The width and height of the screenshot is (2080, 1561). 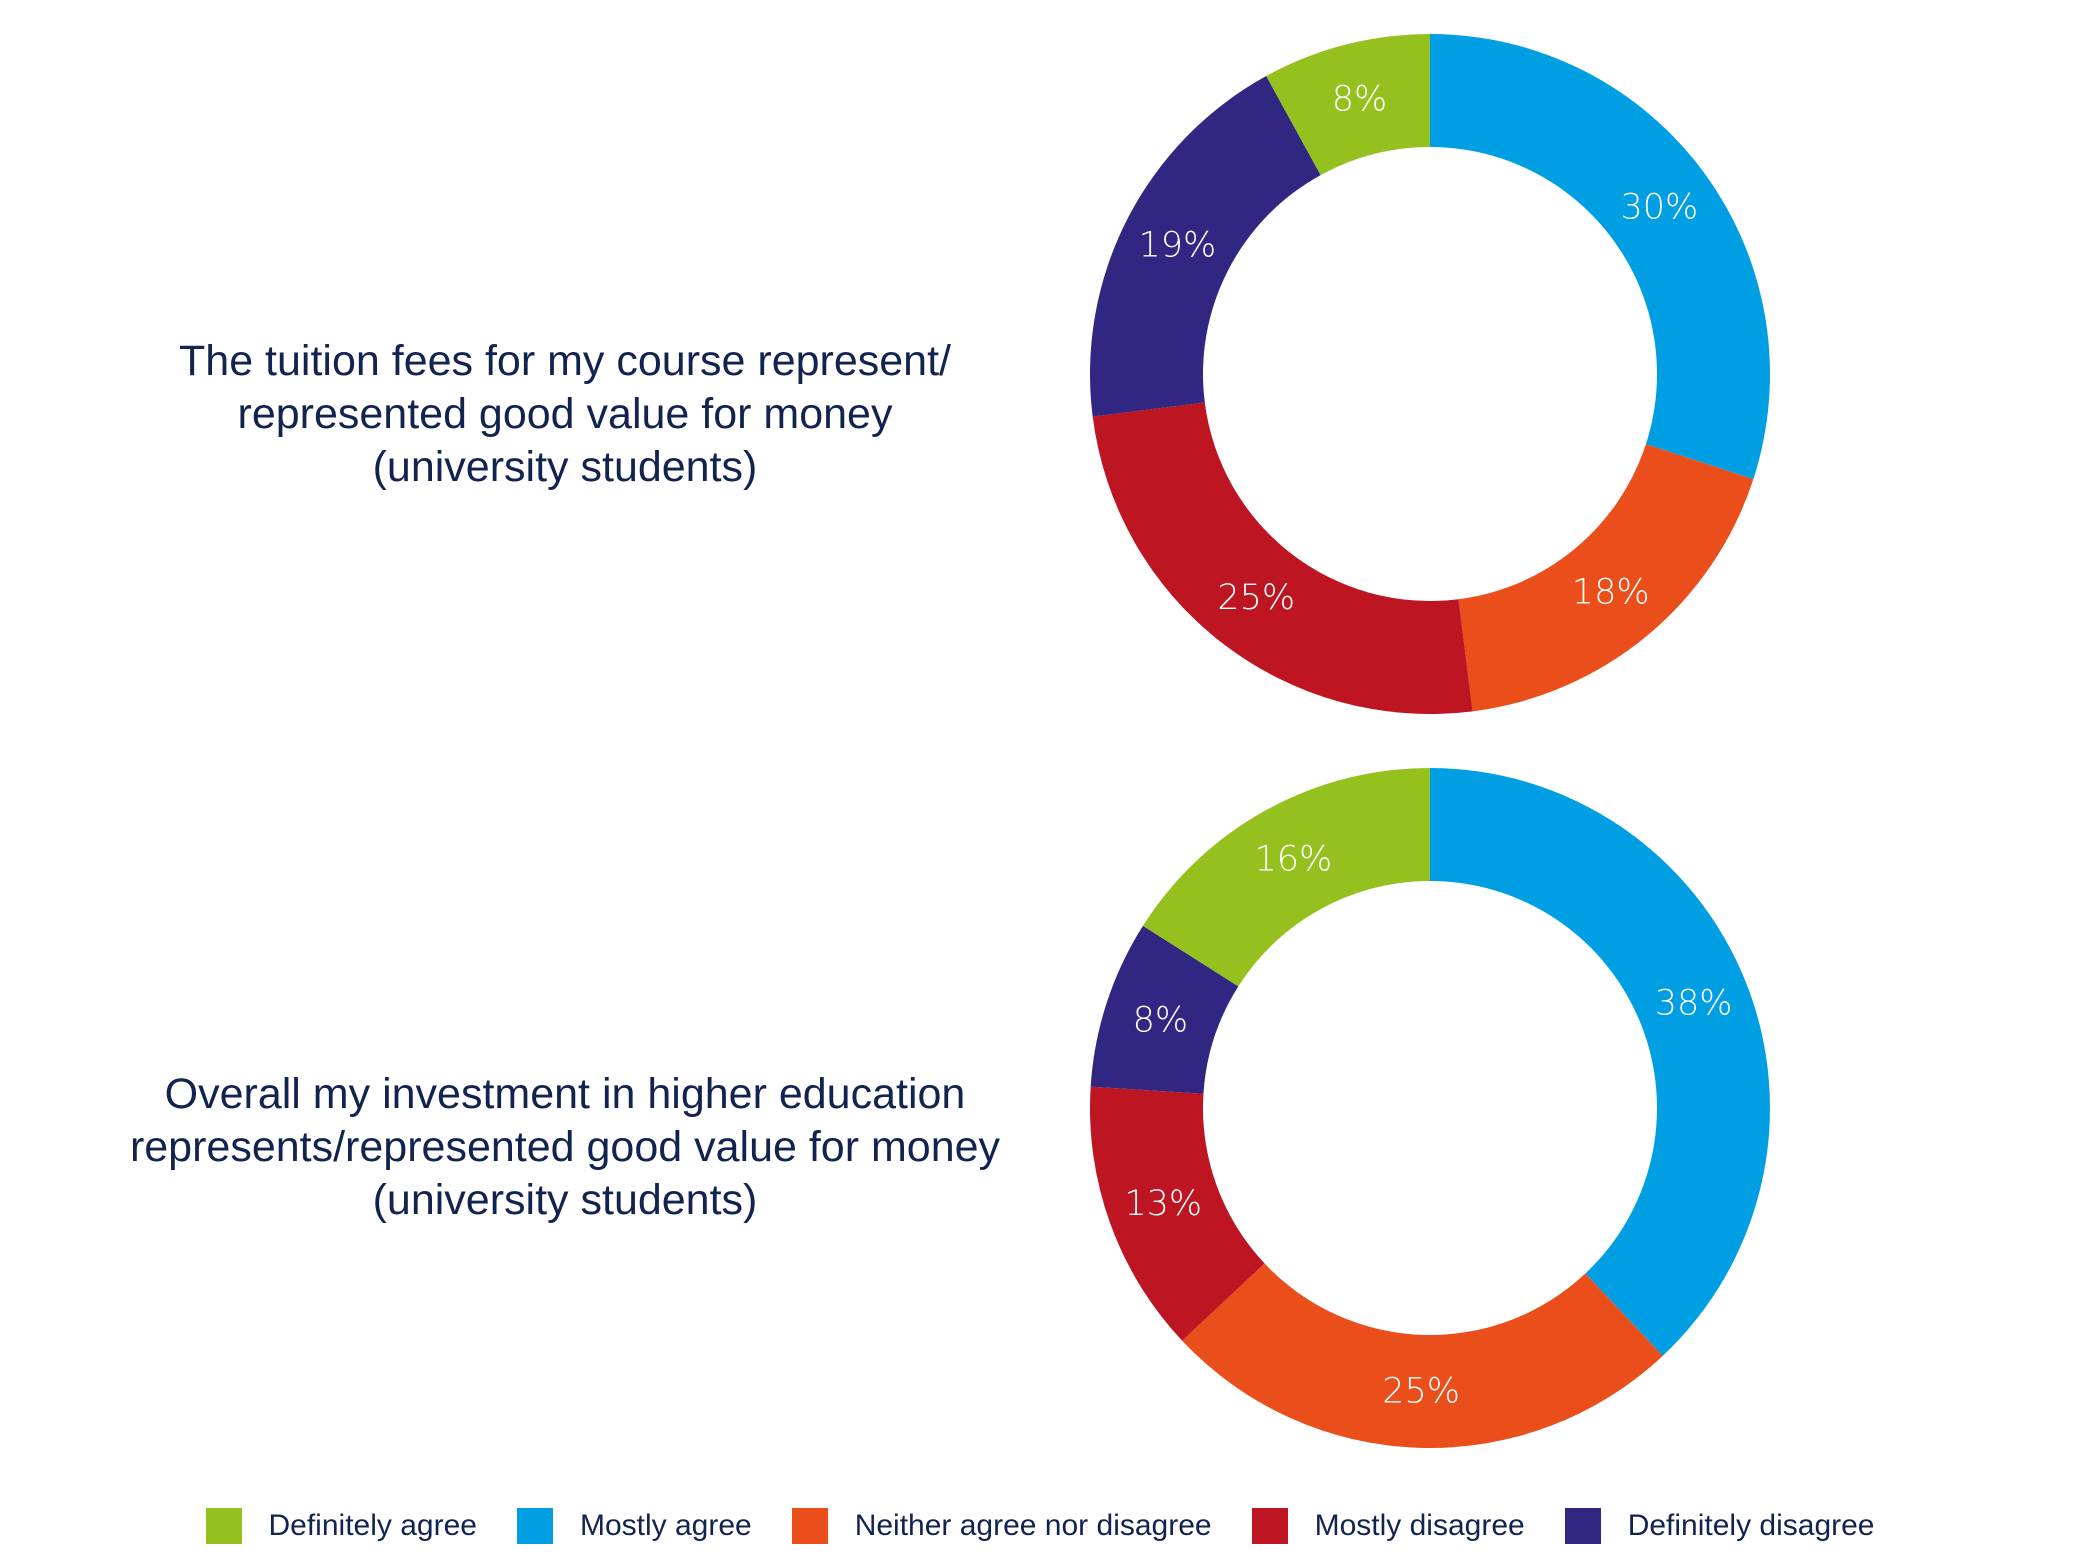 I want to click on legend-item-mostly-disagree: Mostly disagree, so click(x=1388, y=1526).